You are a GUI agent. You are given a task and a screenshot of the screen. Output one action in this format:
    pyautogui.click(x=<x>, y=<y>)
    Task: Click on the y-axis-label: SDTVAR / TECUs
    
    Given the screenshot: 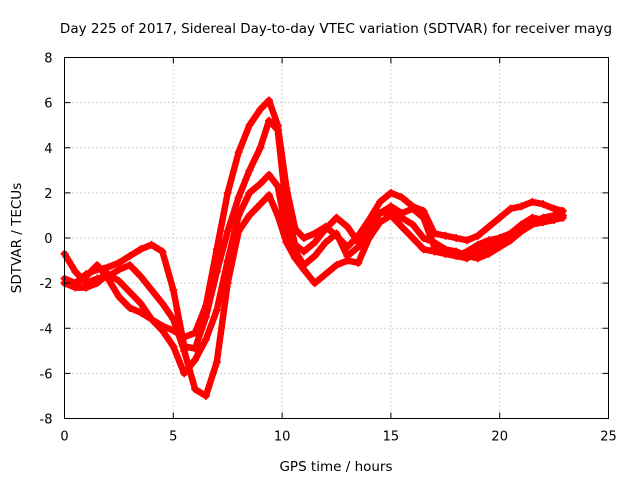 What is the action you would take?
    pyautogui.click(x=17, y=238)
    